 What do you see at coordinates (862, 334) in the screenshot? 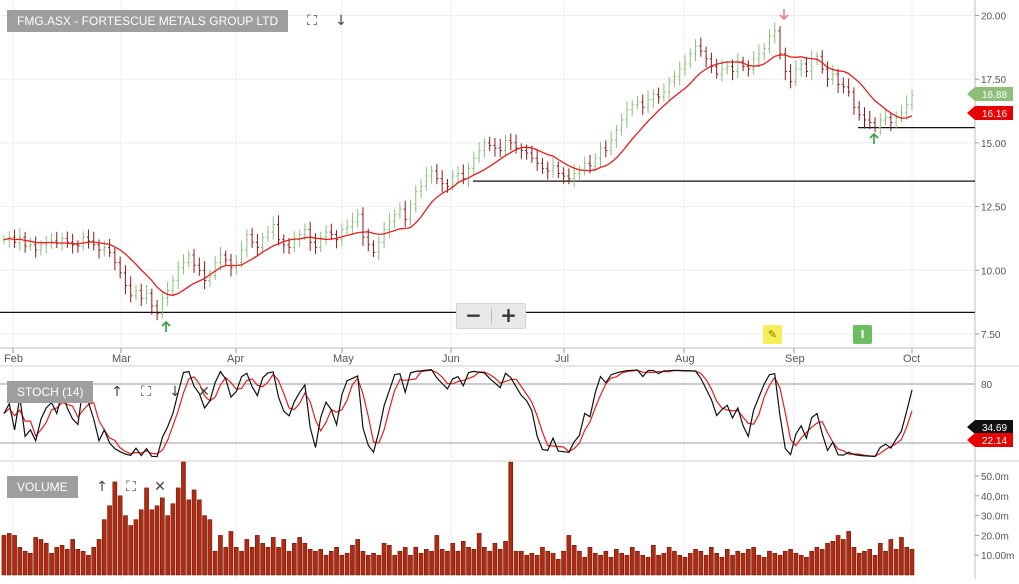
I see `annotation-badge: I` at bounding box center [862, 334].